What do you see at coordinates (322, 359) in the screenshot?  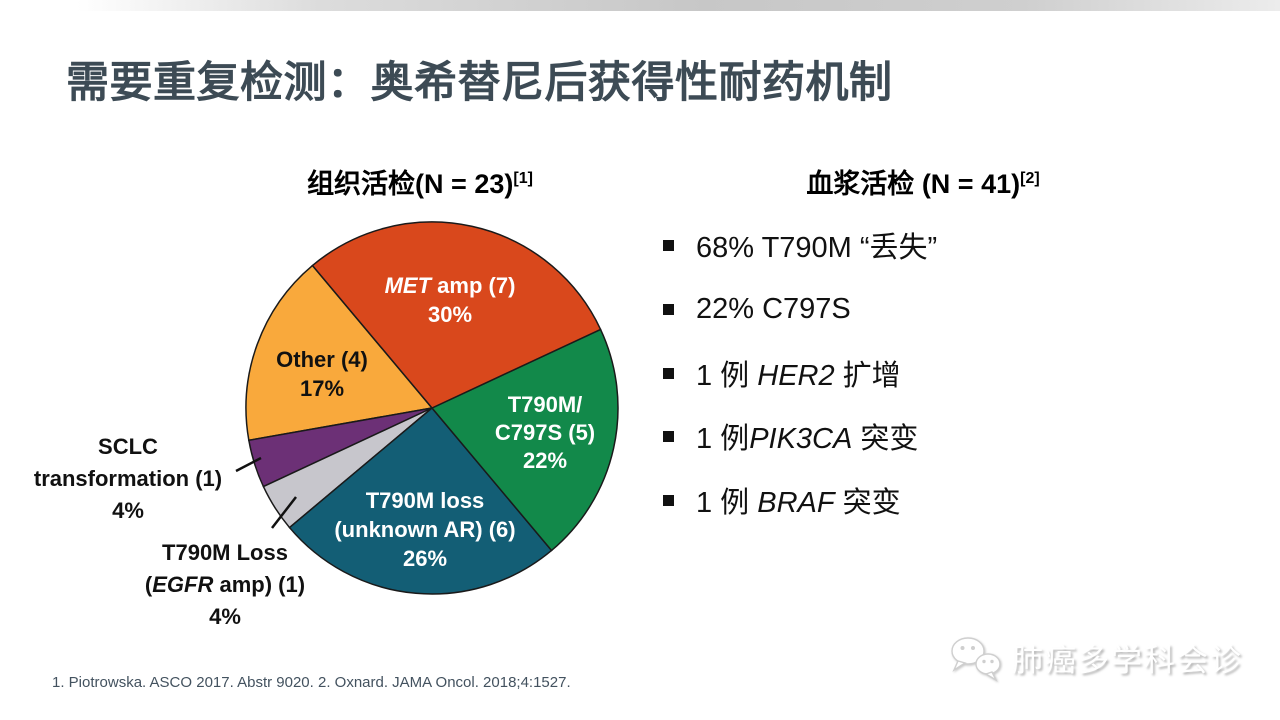 I see `other-line1: Other (4)` at bounding box center [322, 359].